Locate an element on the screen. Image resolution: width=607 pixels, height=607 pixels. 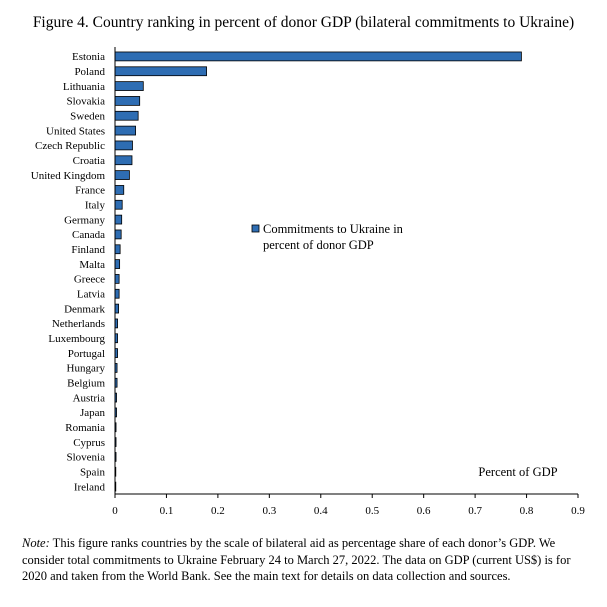
x-tick-label: 0.7 is located at coordinates (475, 511).